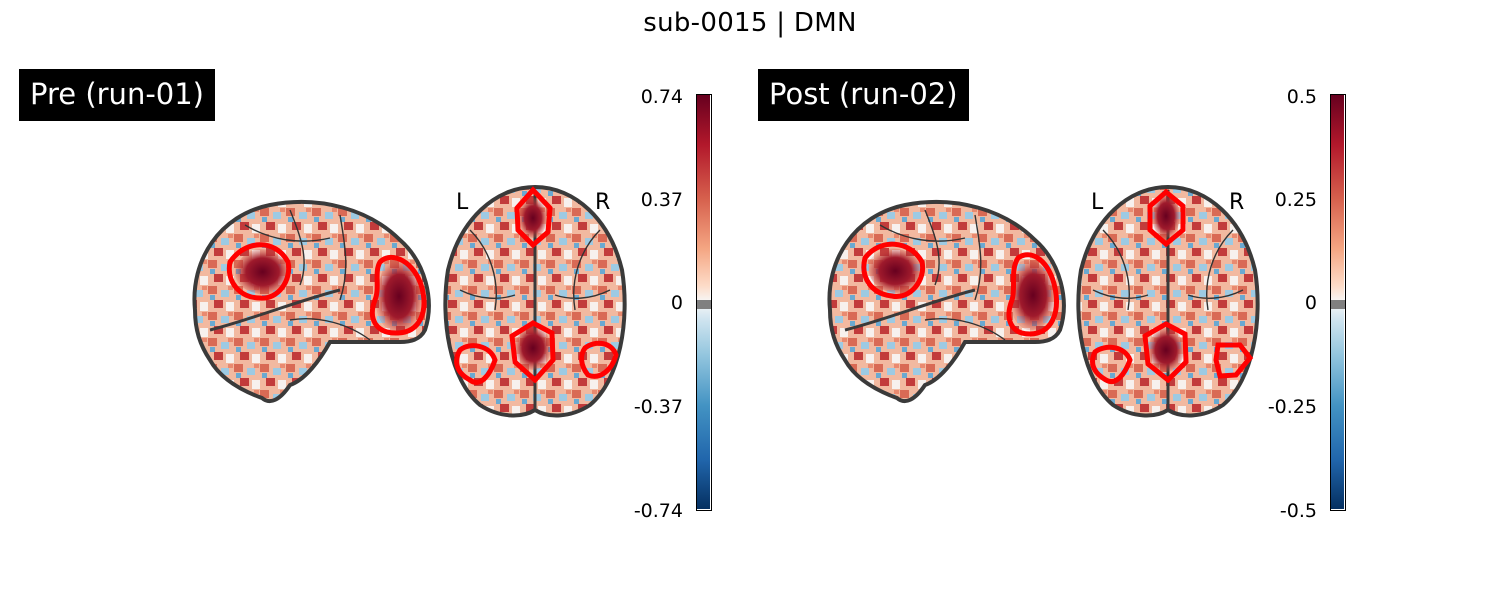 This screenshot has width=1500, height=600. What do you see at coordinates (661, 97) in the screenshot?
I see `colorbar-tick: 0.74` at bounding box center [661, 97].